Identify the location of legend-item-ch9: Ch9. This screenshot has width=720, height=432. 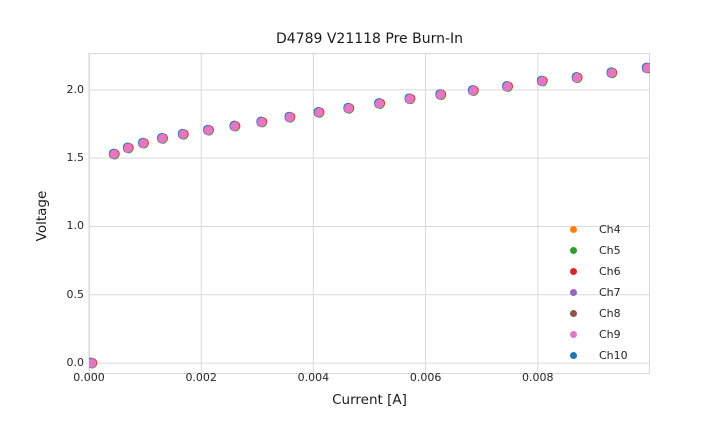
(595, 334).